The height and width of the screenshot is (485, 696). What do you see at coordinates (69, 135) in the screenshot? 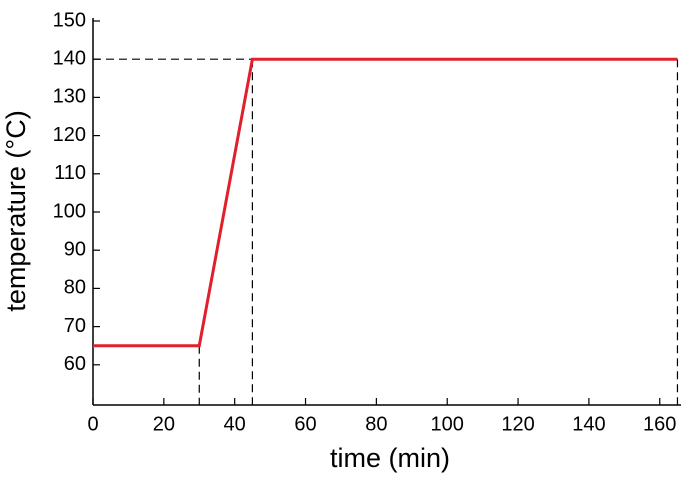
I see `y-tick-label: 120` at bounding box center [69, 135].